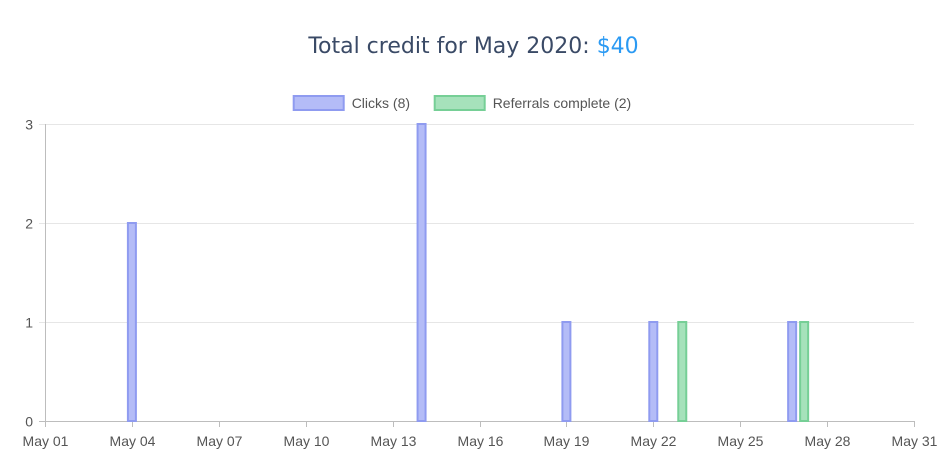 This screenshot has width=947, height=467. Describe the element at coordinates (452, 46) in the screenshot. I see `chart-title-text: Total credit for May 2020:` at that location.